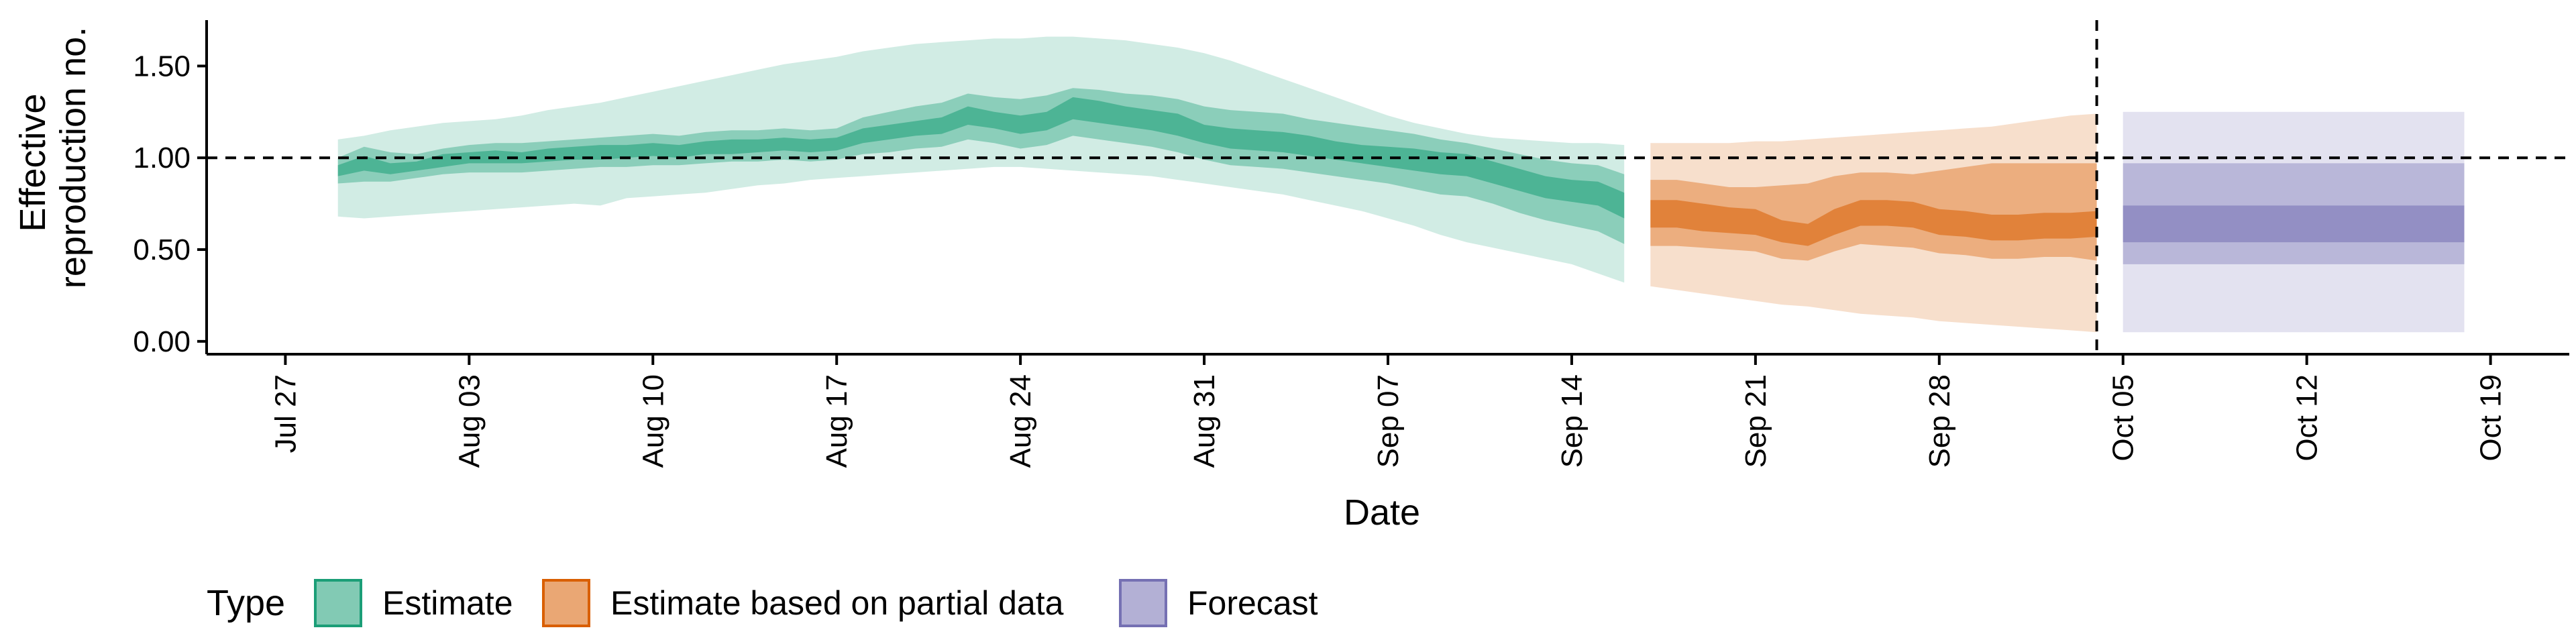 The image size is (2576, 644). I want to click on x-tick-label: Aug 10, so click(653, 421).